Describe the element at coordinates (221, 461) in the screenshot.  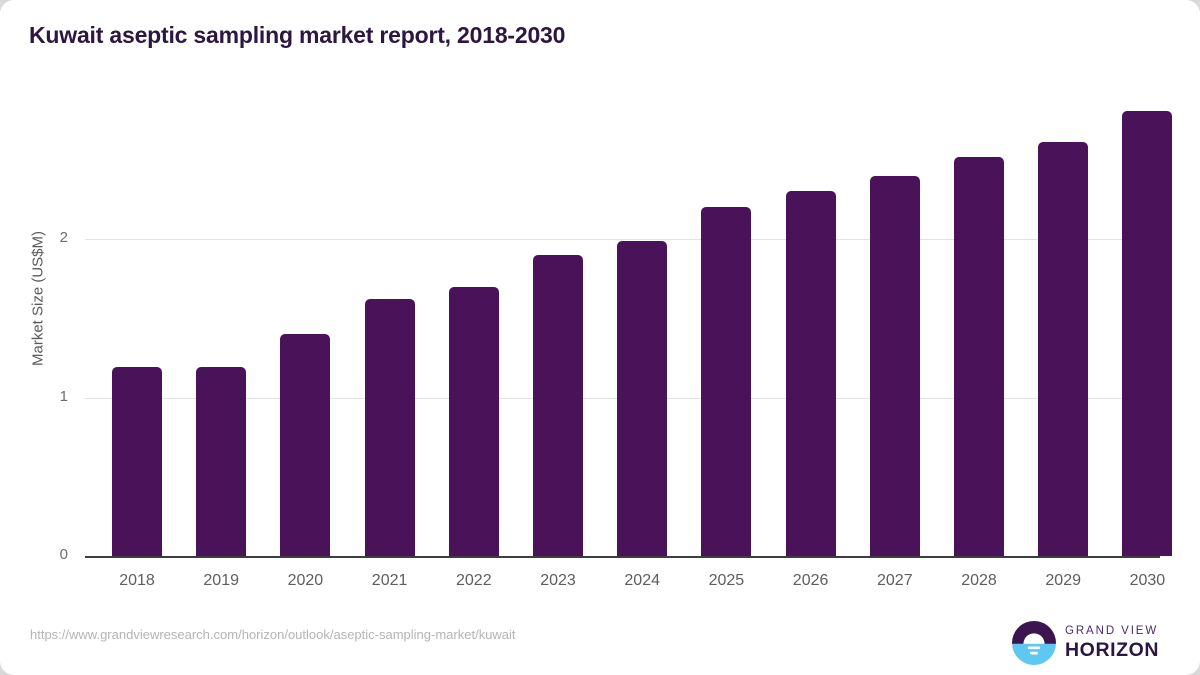
I see `bar-2019` at that location.